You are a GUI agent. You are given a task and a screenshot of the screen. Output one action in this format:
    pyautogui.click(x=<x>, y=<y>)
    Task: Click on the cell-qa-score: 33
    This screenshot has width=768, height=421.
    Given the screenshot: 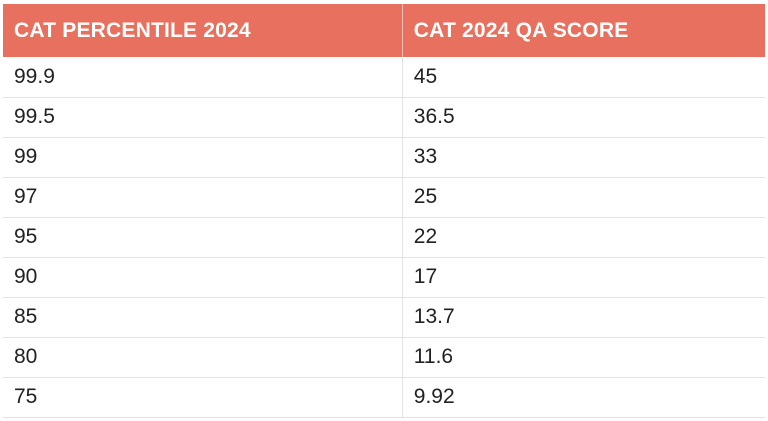 What is the action you would take?
    pyautogui.click(x=583, y=157)
    